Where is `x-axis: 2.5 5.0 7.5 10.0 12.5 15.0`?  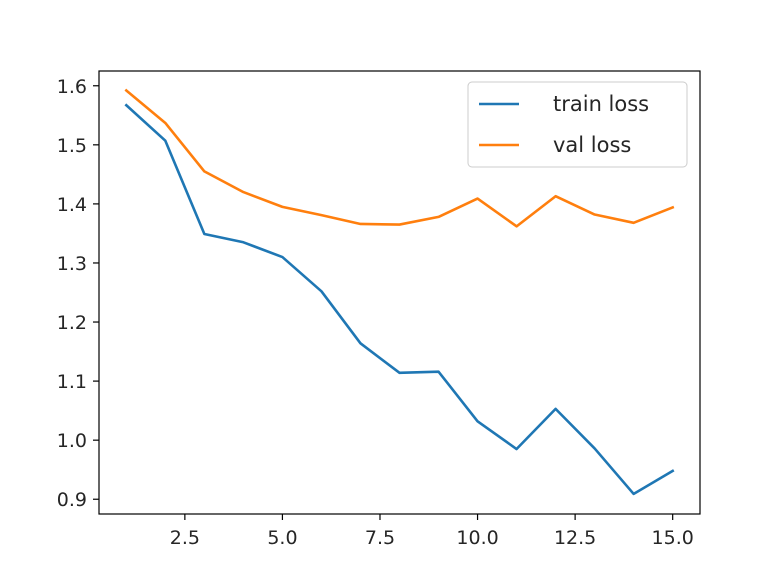
x-axis: 2.5 5.0 7.5 10.0 12.5 15.0 is located at coordinates (432, 531).